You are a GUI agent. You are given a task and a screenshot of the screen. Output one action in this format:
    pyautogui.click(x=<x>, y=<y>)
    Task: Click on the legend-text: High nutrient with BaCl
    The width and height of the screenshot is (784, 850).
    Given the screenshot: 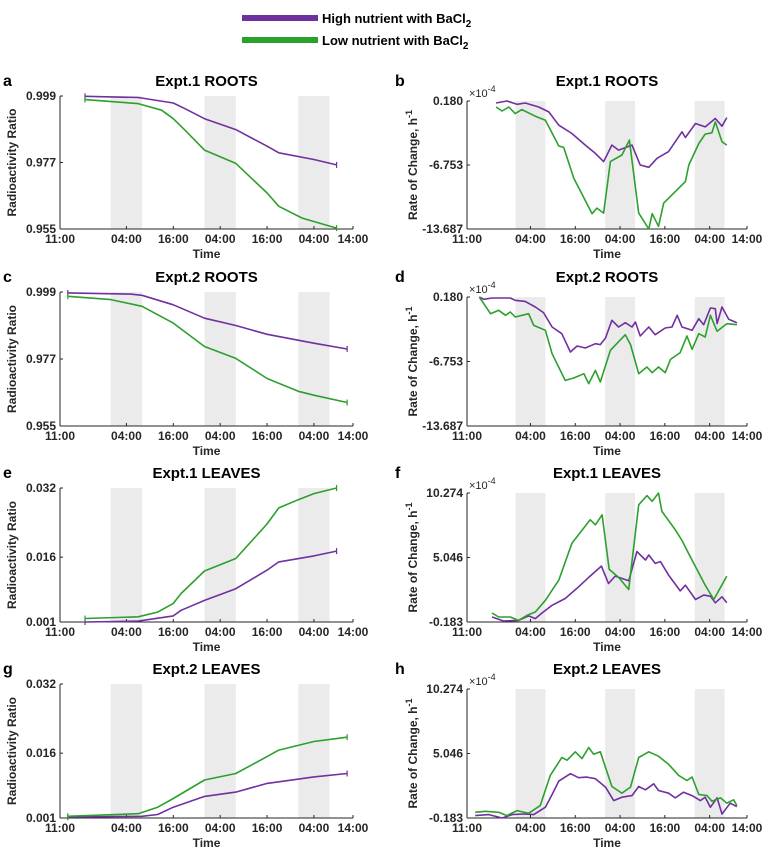 What is the action you would take?
    pyautogui.click(x=394, y=18)
    